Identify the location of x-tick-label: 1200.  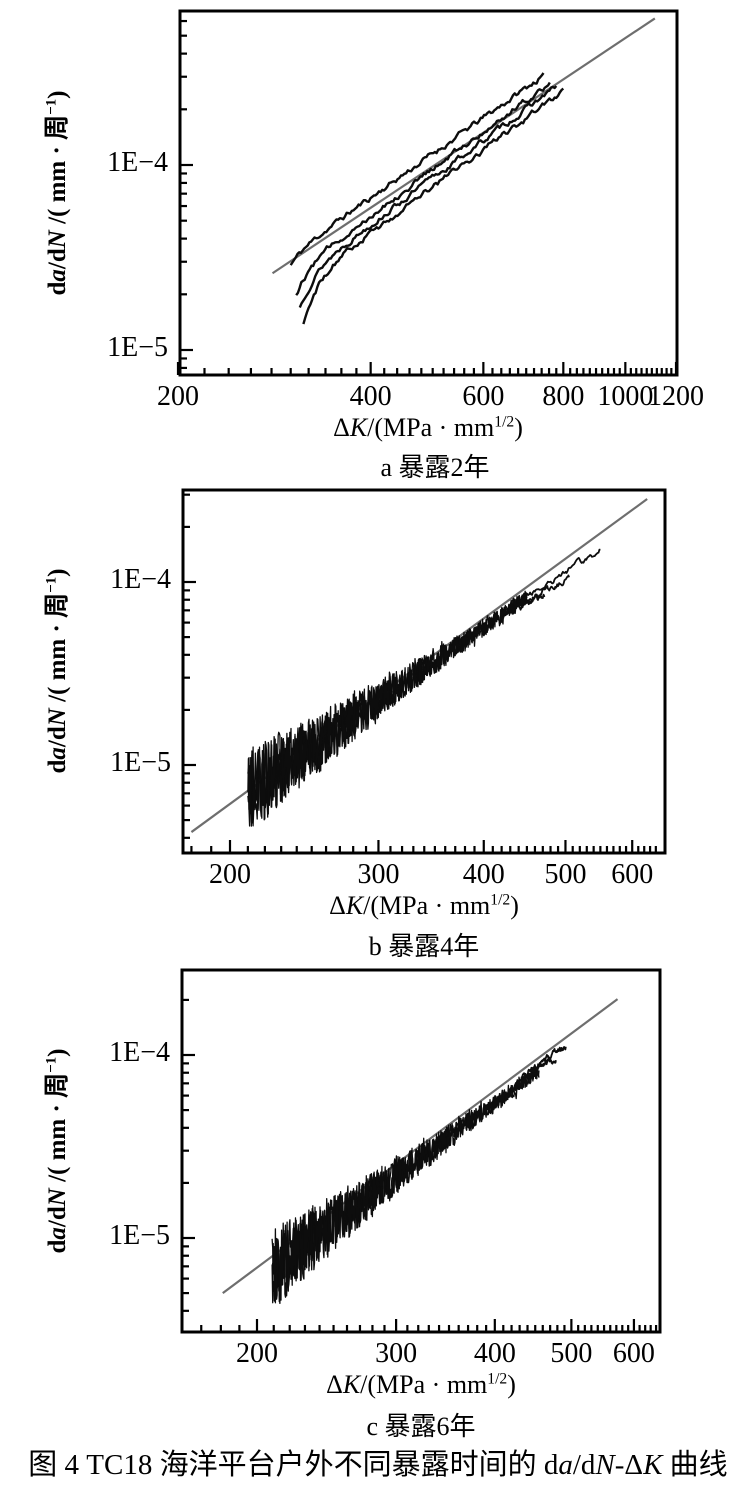
(676, 396).